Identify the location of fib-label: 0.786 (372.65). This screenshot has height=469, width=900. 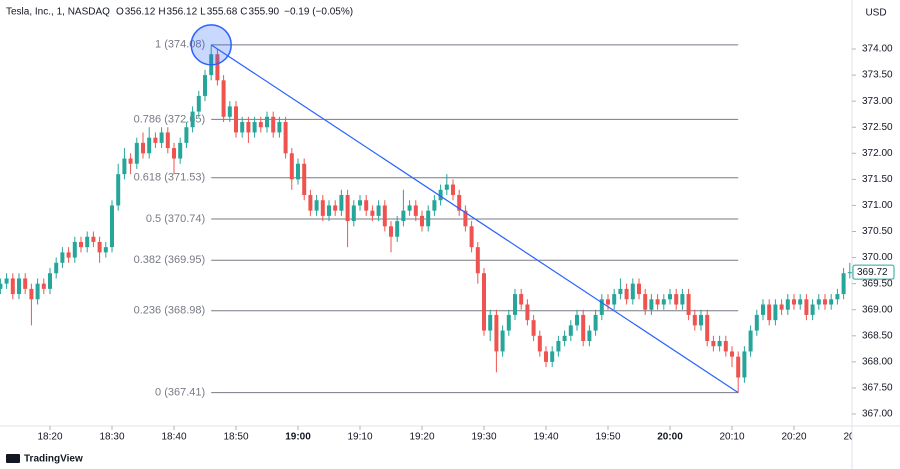
(170, 119).